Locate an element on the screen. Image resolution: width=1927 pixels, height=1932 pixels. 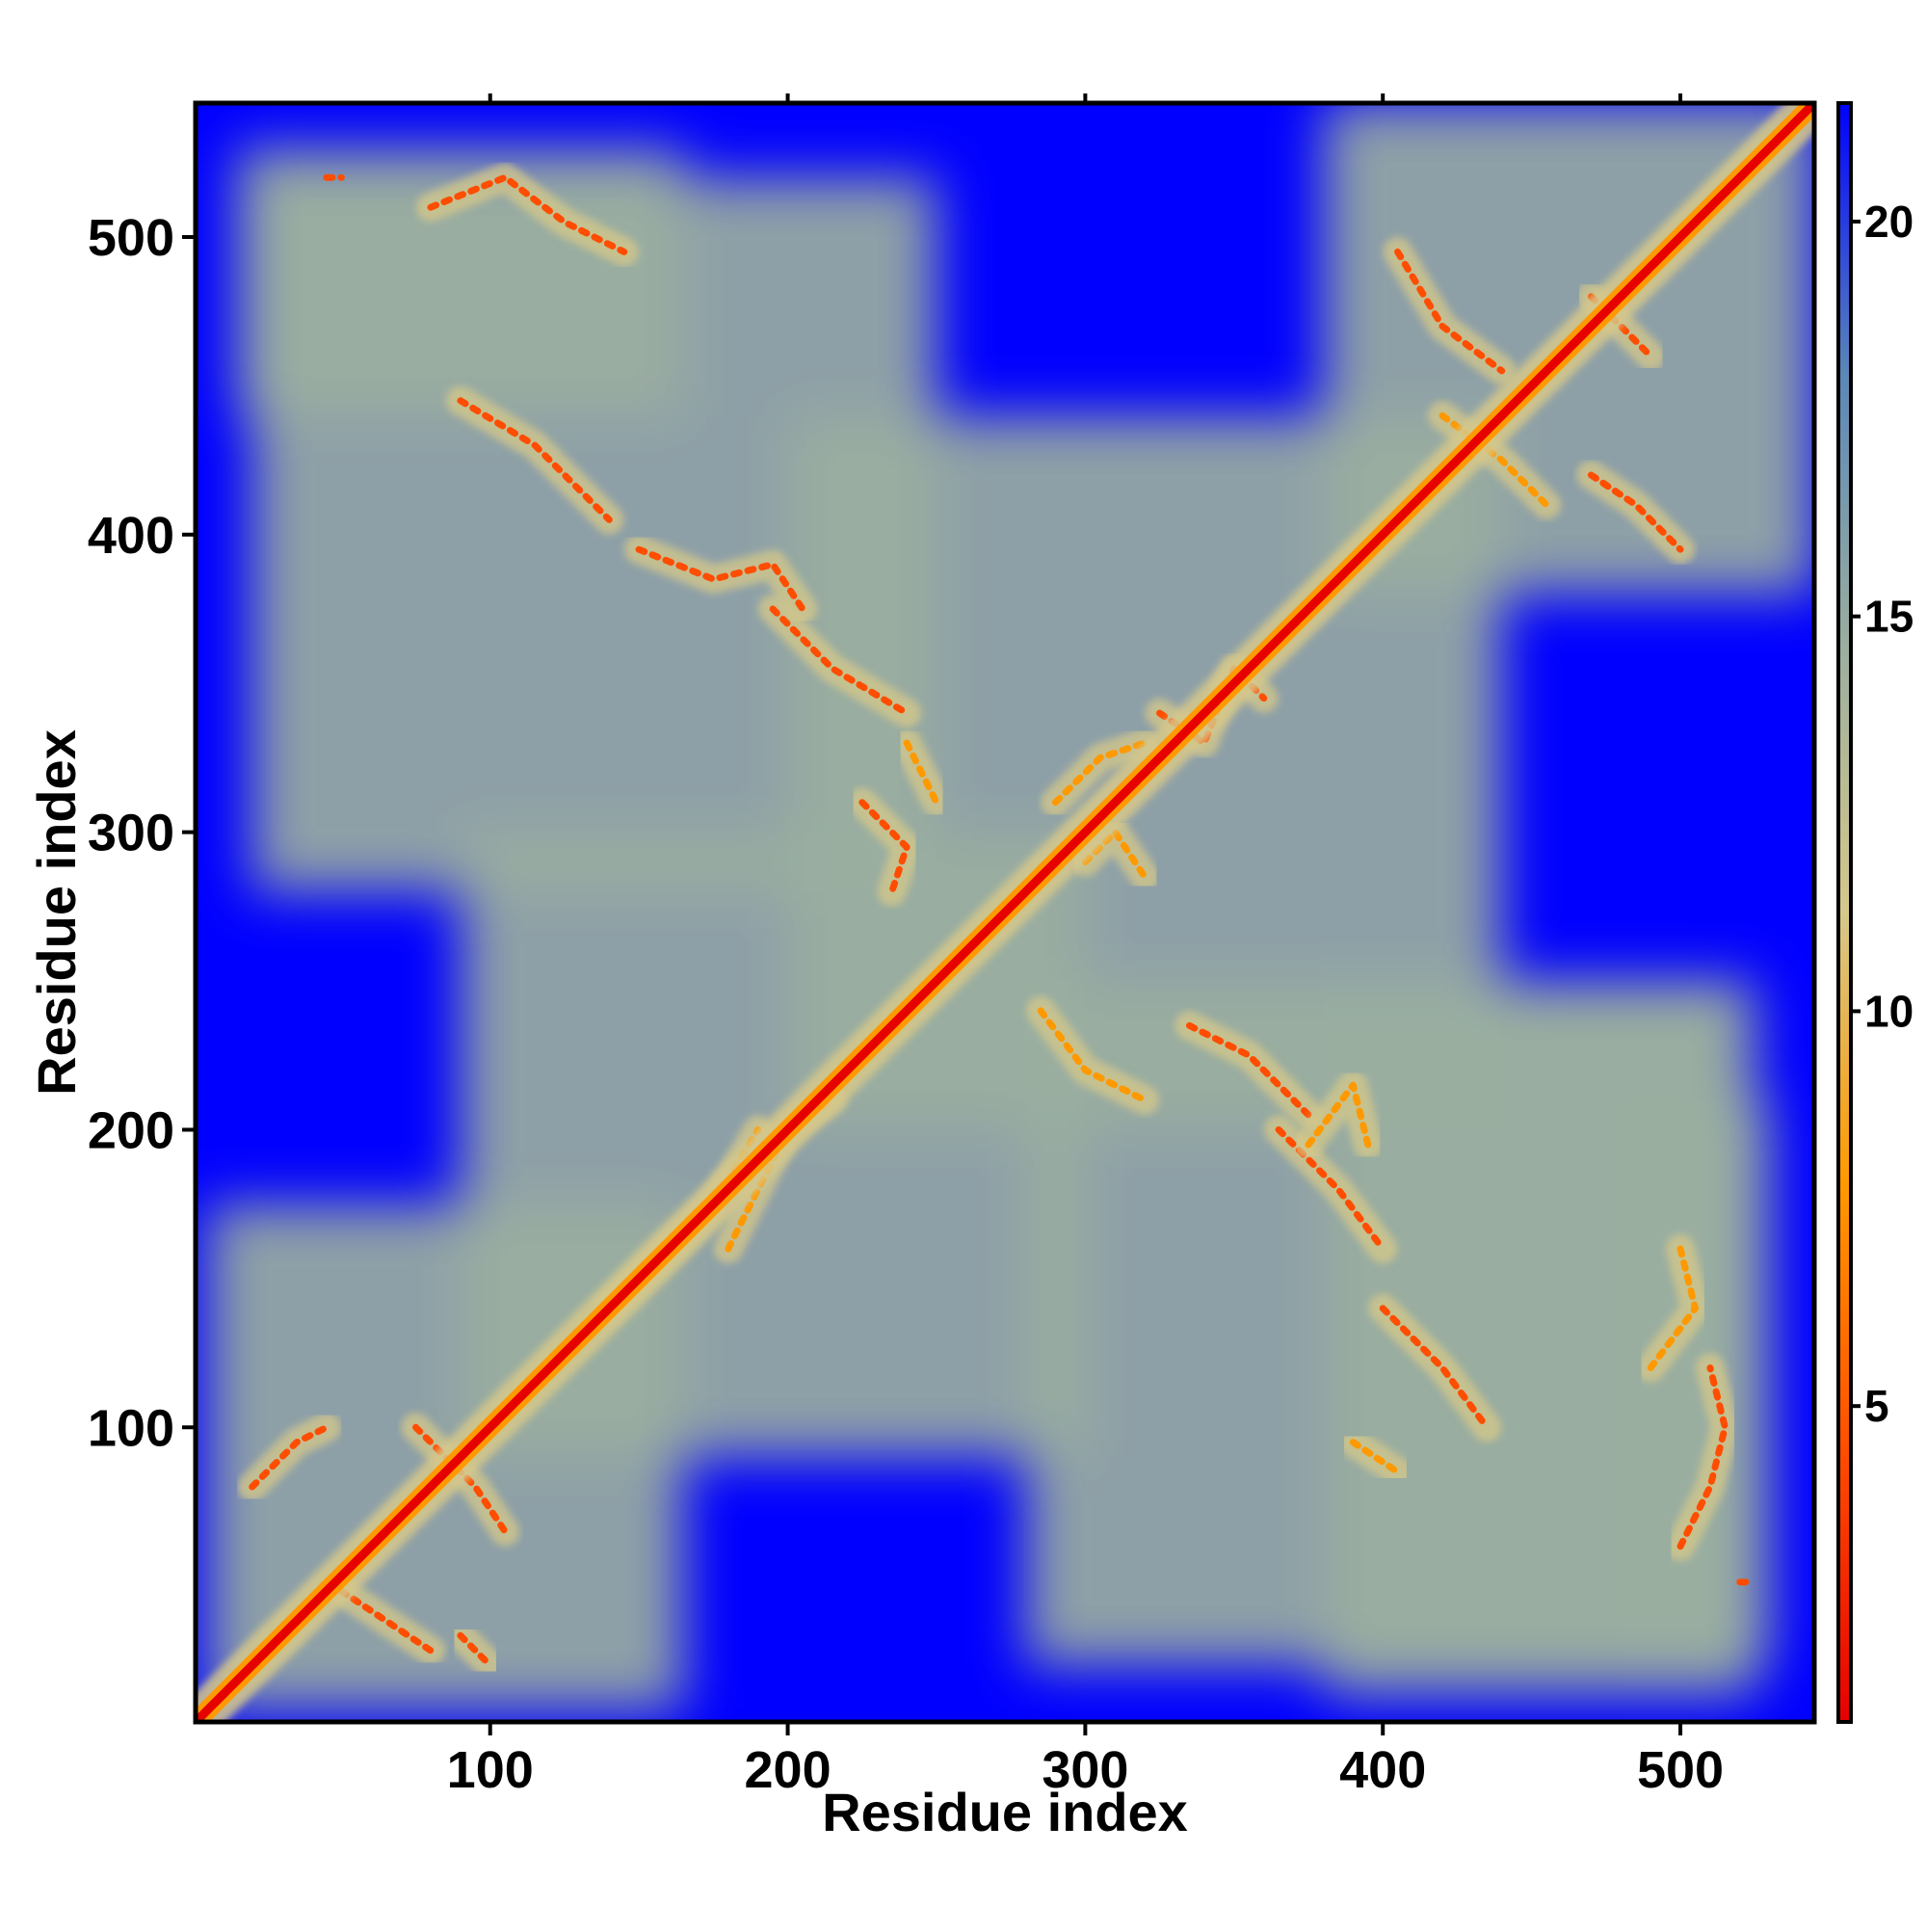
x-tick-label: 200 is located at coordinates (788, 1770).